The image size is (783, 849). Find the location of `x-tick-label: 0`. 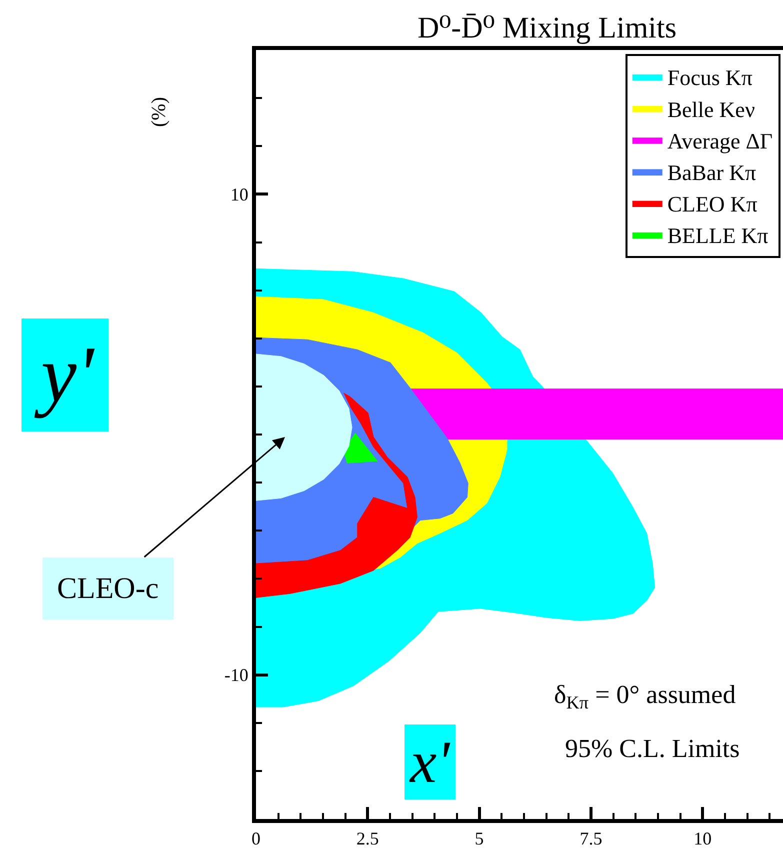

x-tick-label: 0 is located at coordinates (256, 838).